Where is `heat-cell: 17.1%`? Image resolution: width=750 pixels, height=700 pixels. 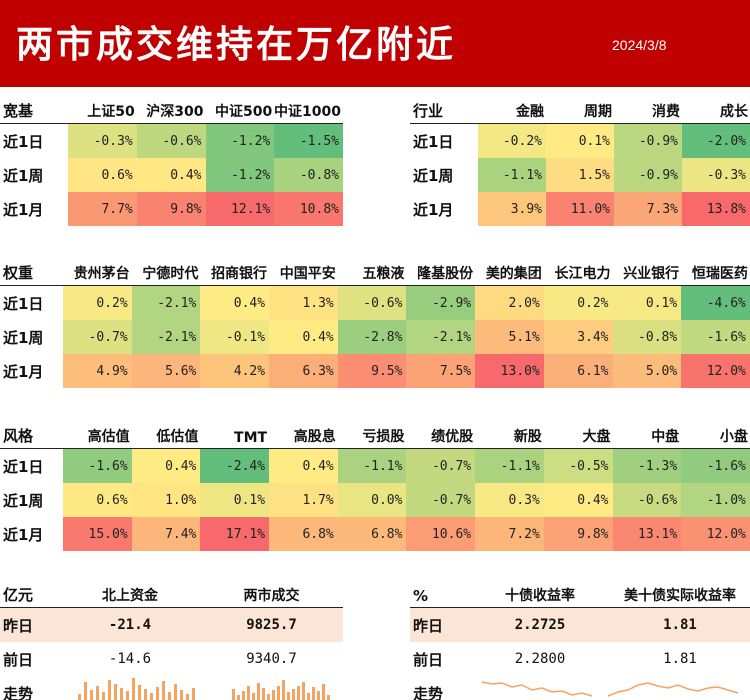 heat-cell: 17.1% is located at coordinates (235, 534).